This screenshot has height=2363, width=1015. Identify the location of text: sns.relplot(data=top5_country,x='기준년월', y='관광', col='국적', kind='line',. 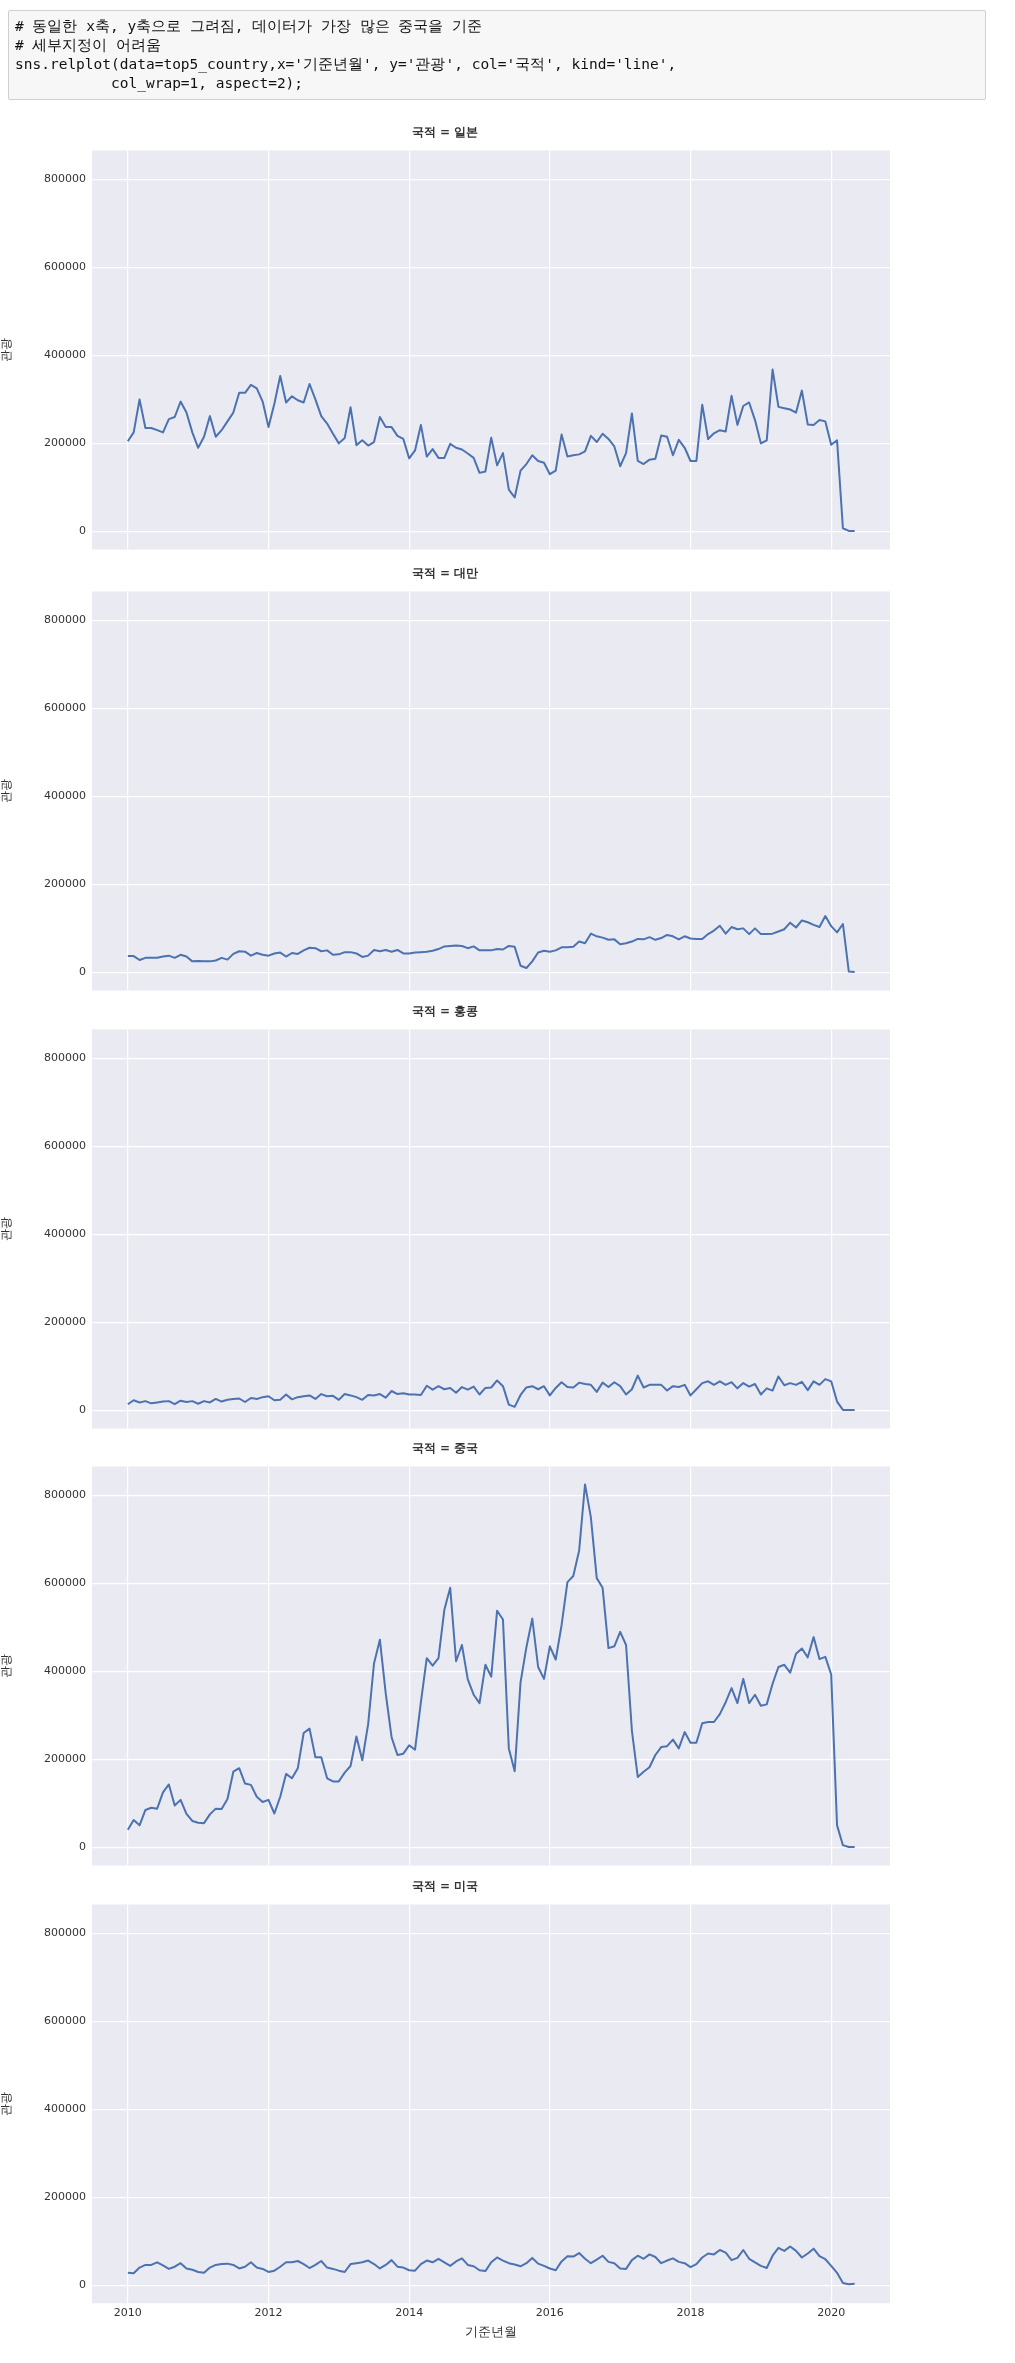
(346, 64).